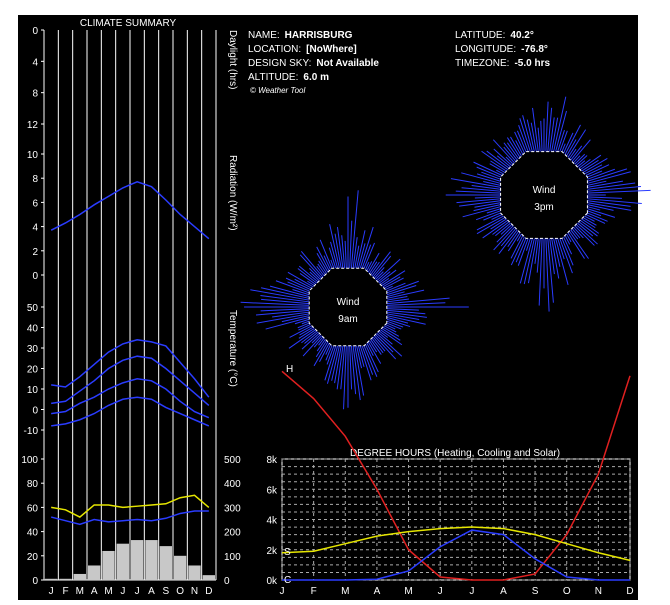 The image size is (670, 605). What do you see at coordinates (208, 591) in the screenshot?
I see `month-label: D` at bounding box center [208, 591].